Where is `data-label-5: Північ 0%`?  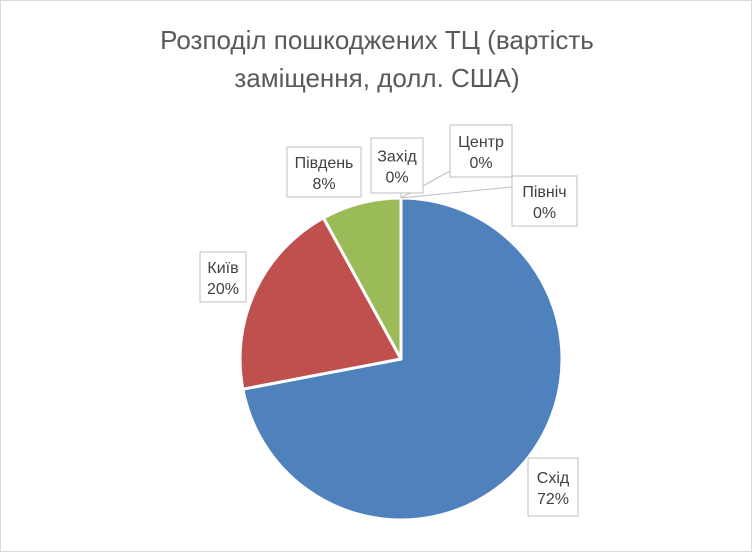 data-label-5: Північ 0% is located at coordinates (544, 201).